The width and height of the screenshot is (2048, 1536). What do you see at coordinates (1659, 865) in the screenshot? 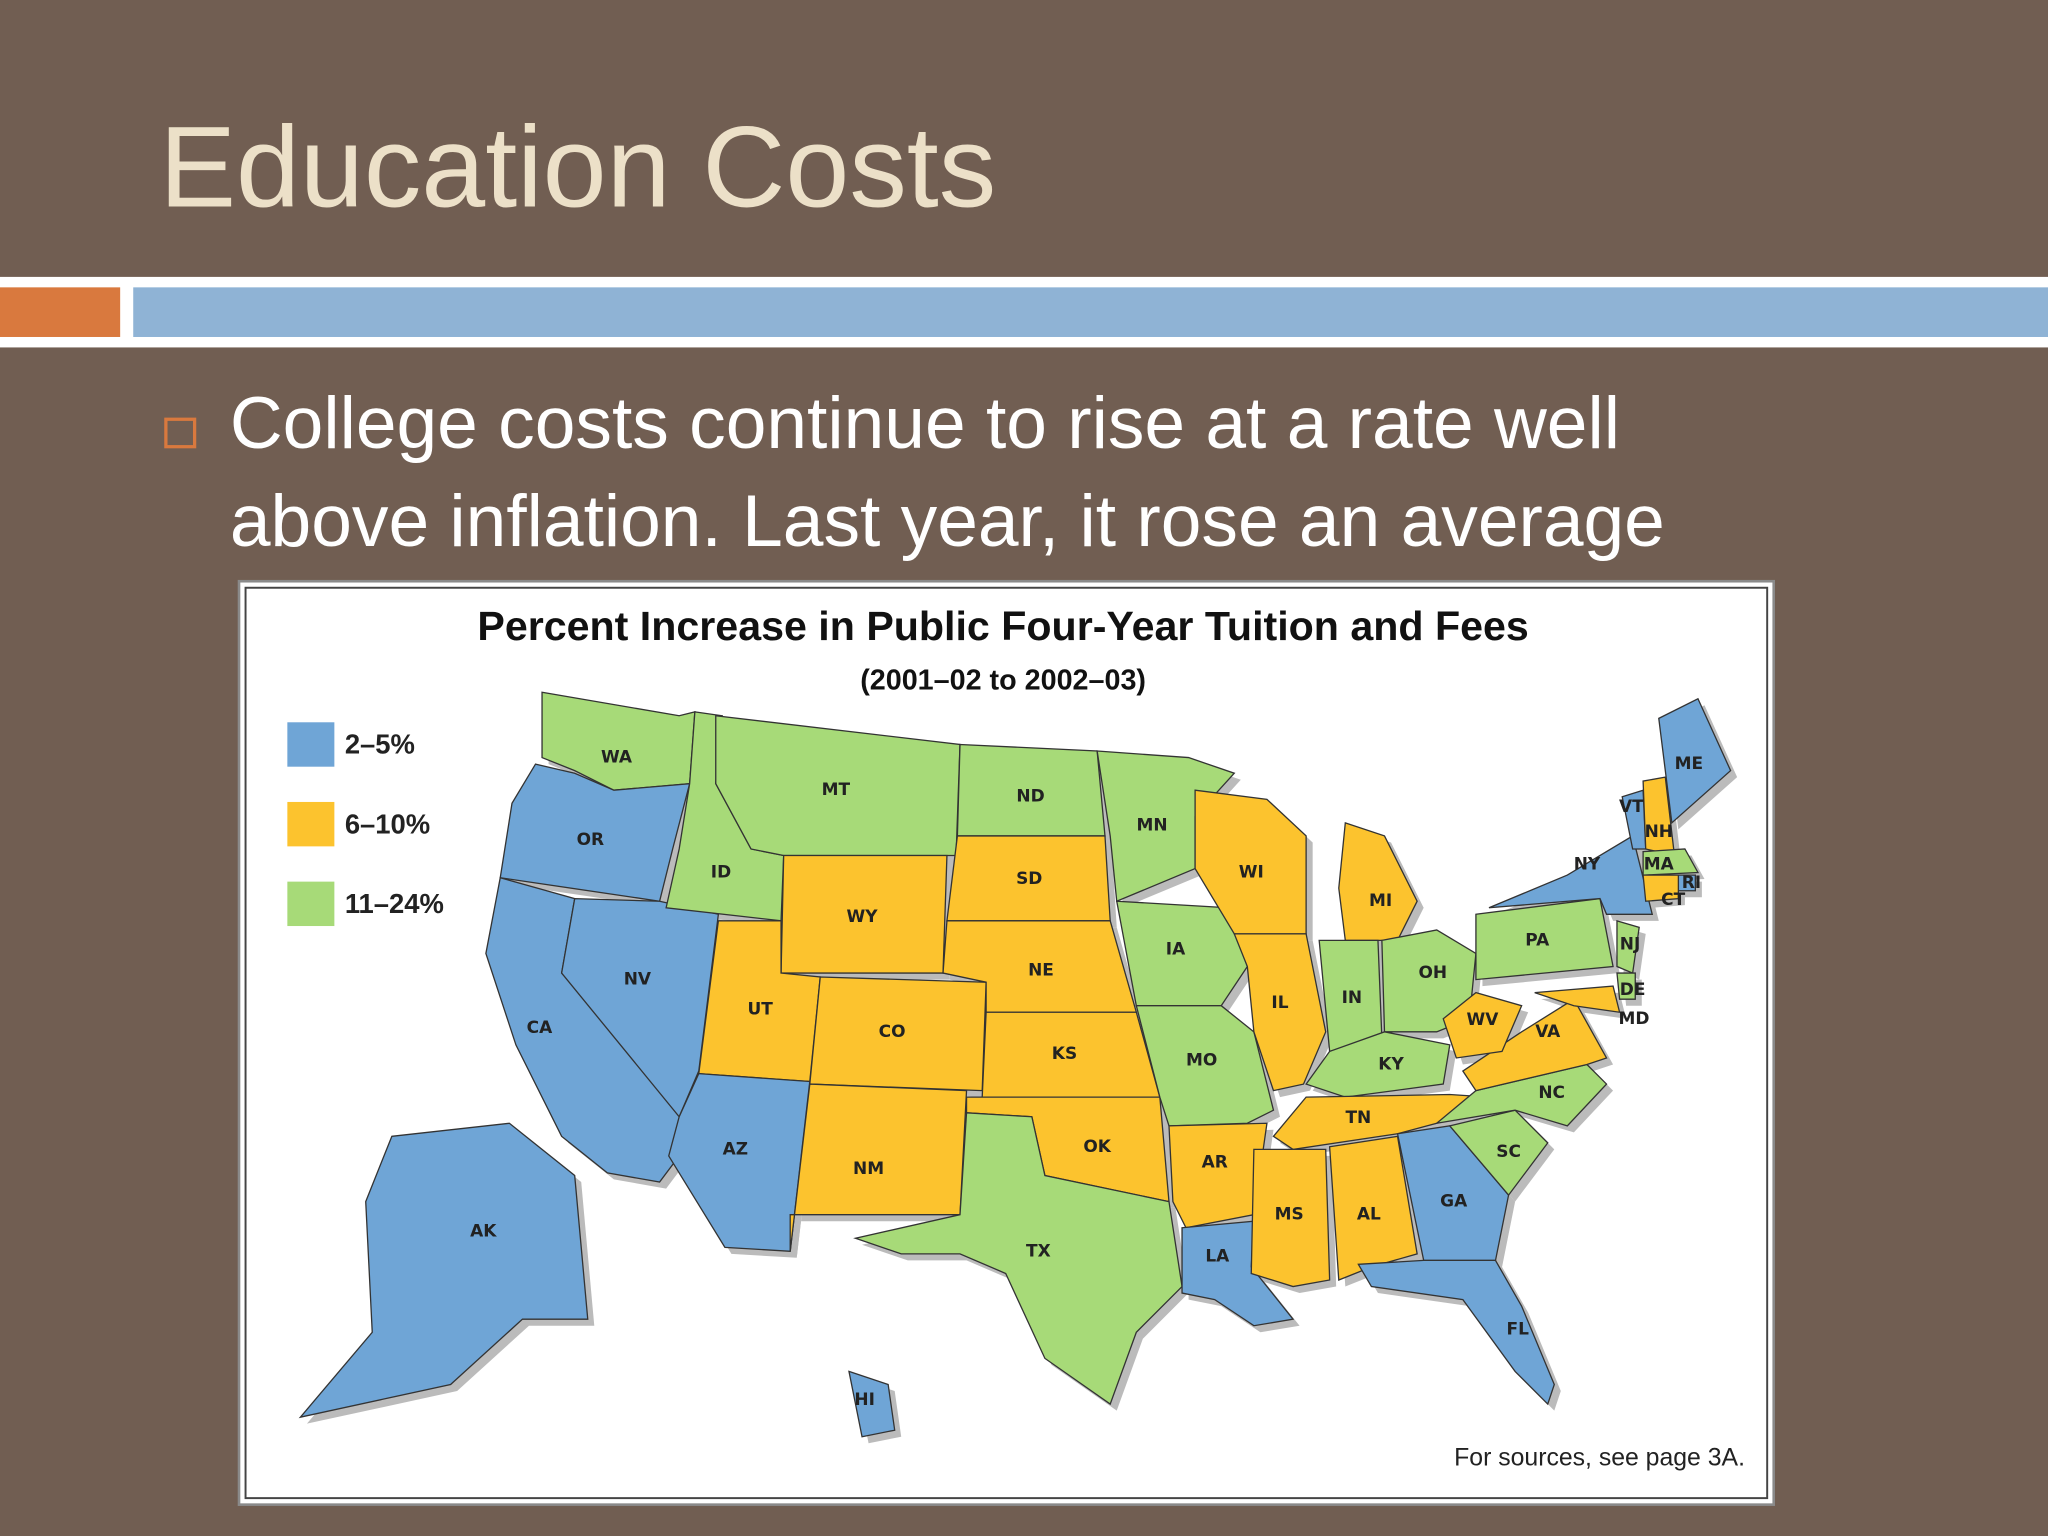
I see `state-label: MA` at bounding box center [1659, 865].